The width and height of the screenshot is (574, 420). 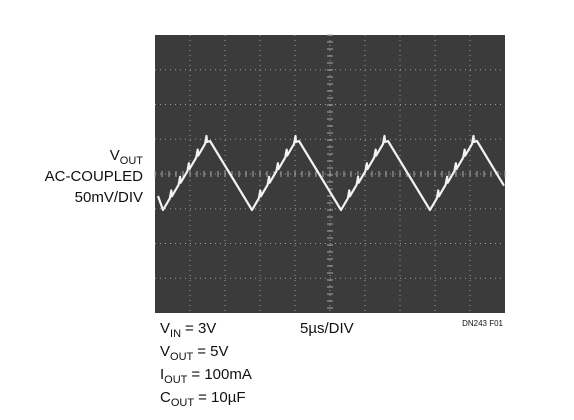 I want to click on condition: VIN = 3V, so click(x=188, y=330).